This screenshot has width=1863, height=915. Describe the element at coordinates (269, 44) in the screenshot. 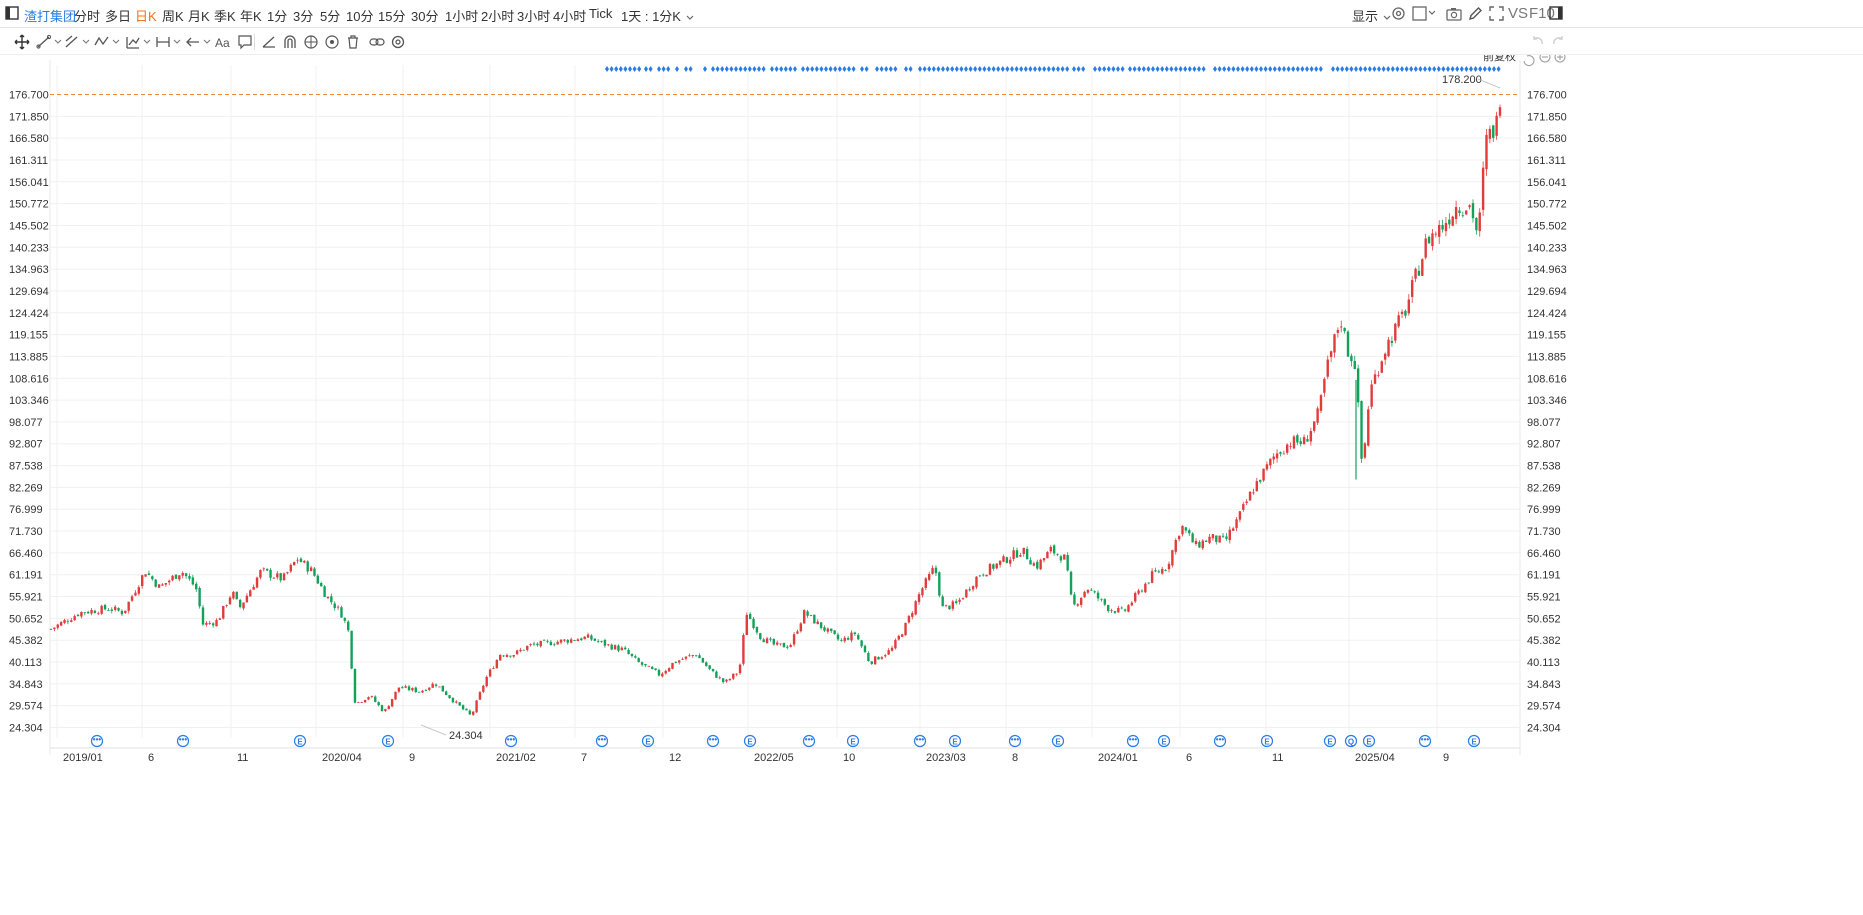

I see `angle-tool-icon` at that location.